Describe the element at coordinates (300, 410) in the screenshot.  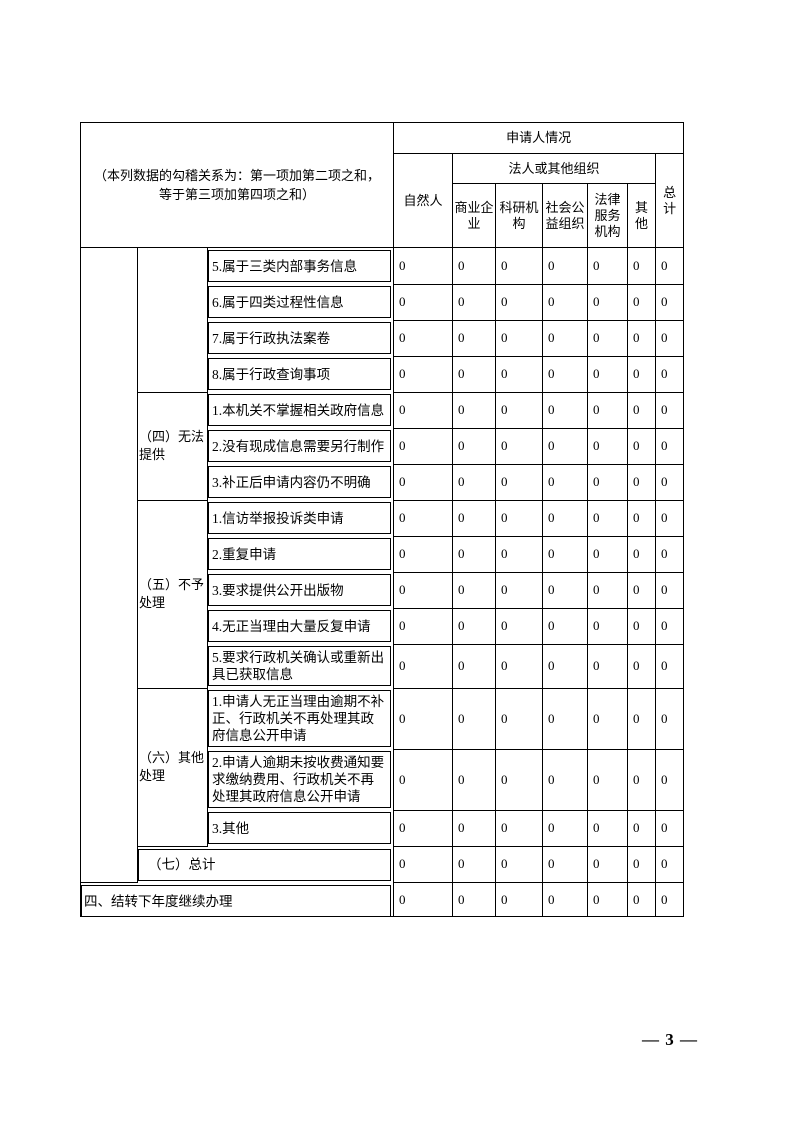
I see `item-label-cell: 1.本机关不掌握相关政府信息` at that location.